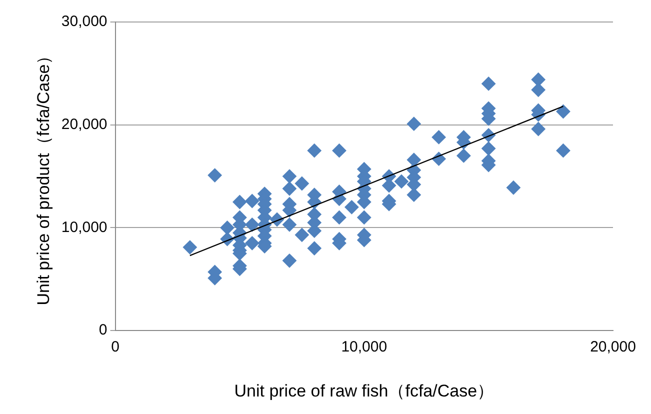 The height and width of the screenshot is (414, 651). I want to click on x-axis-title: Unit price of raw fish（fcfa/Case）, so click(364, 390).